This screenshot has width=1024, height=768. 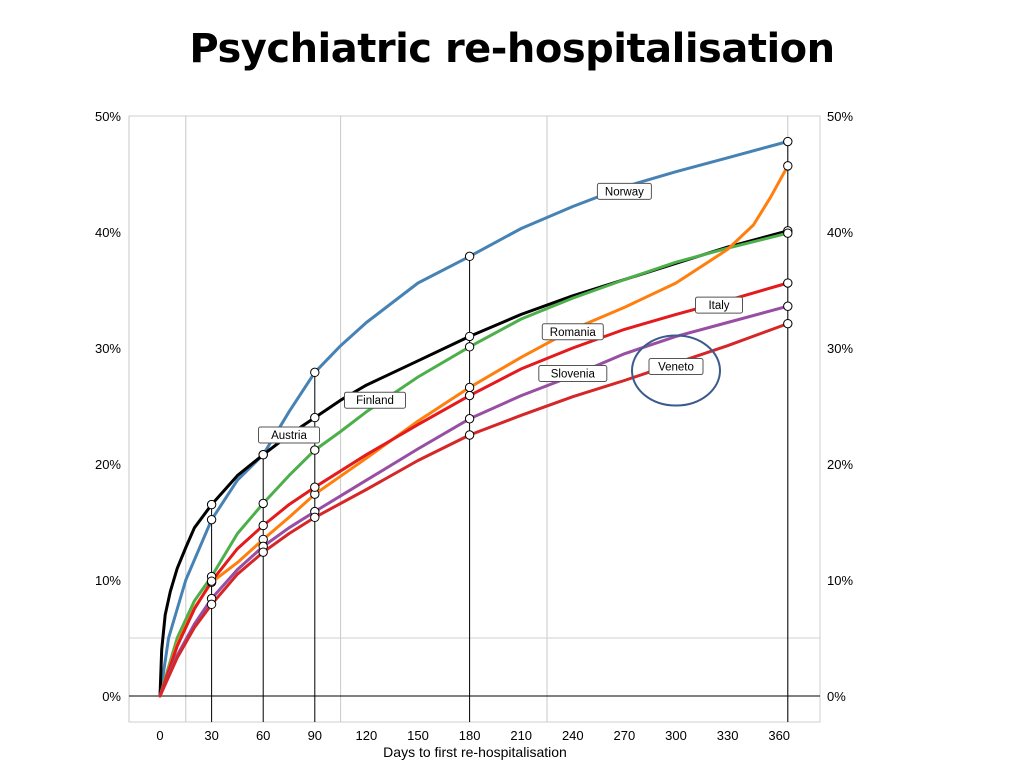 I want to click on series-label-austria: Austria, so click(x=289, y=435).